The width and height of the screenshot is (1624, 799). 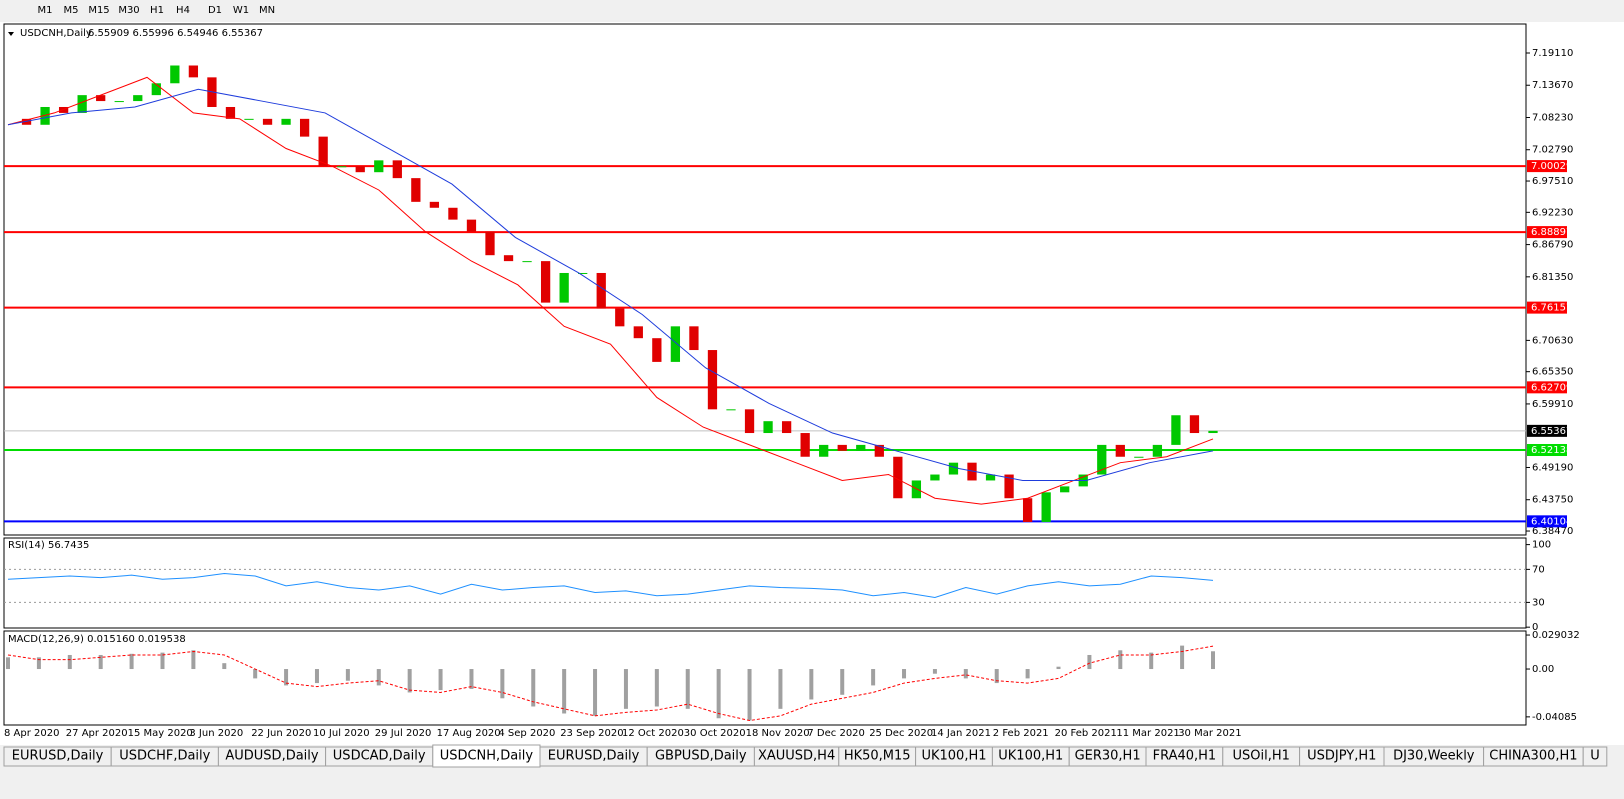 What do you see at coordinates (1185, 756) in the screenshot?
I see `tab-label: FRA40,H1` at bounding box center [1185, 756].